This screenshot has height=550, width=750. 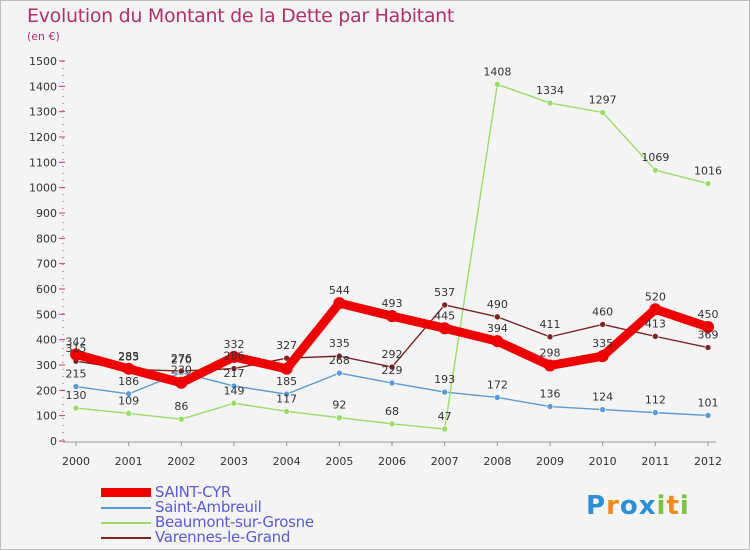 What do you see at coordinates (46, 365) in the screenshot?
I see `y-tick-label: 300` at bounding box center [46, 365].